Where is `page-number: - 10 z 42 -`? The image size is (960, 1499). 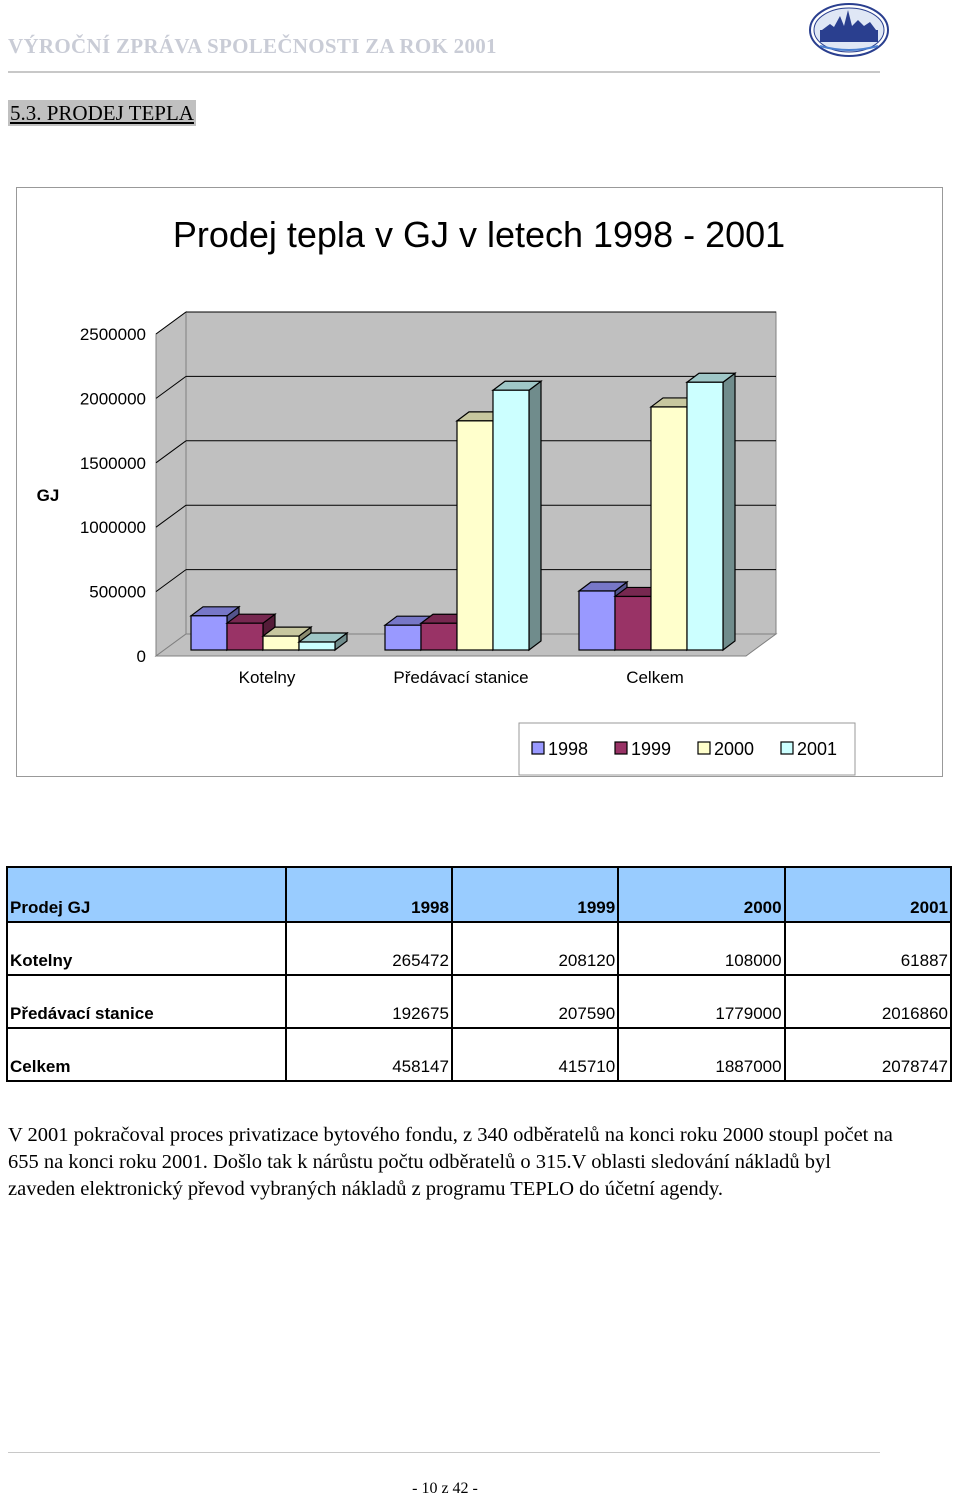 page-number: - 10 z 42 - is located at coordinates (445, 1488).